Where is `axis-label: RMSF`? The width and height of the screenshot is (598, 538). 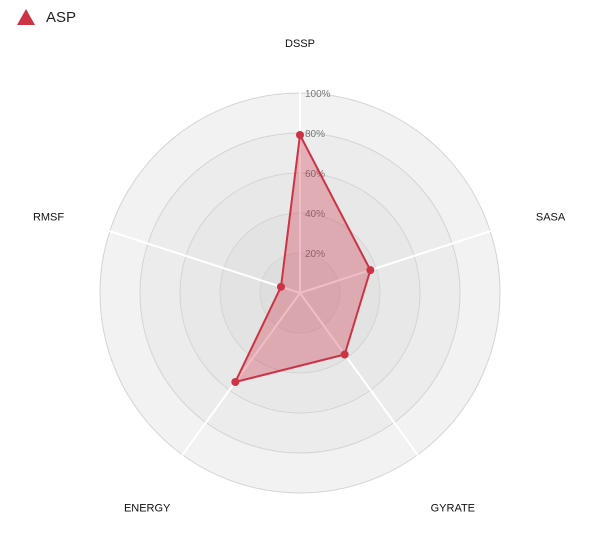
axis-label: RMSF is located at coordinates (48, 217).